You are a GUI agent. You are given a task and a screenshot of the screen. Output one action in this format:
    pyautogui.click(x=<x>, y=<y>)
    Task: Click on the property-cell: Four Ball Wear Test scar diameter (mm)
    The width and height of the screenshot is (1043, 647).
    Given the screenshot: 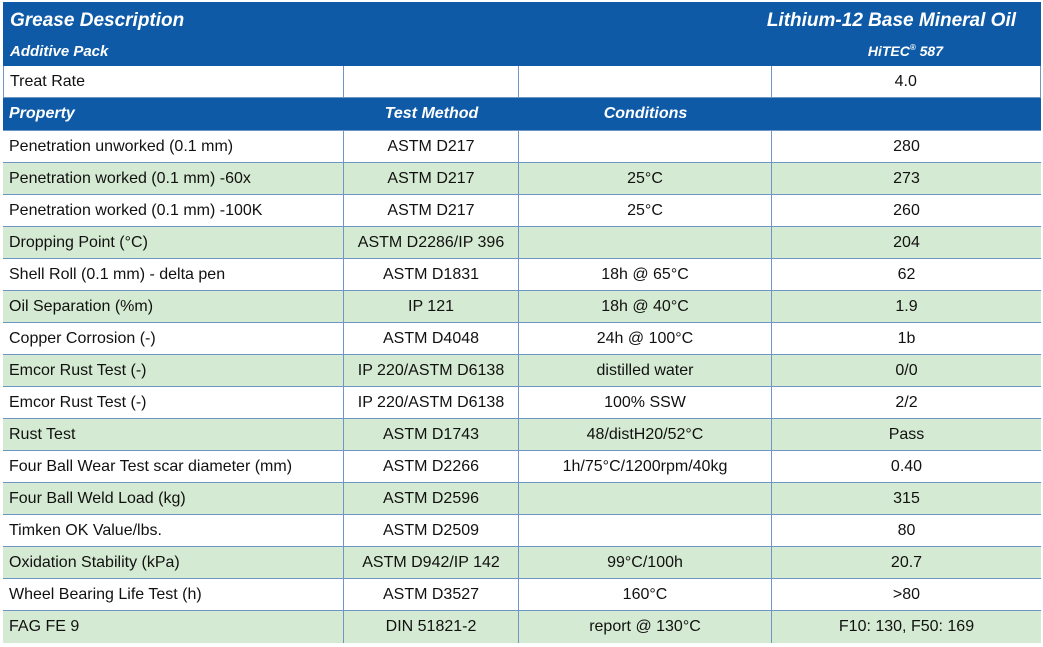 What is the action you would take?
    pyautogui.click(x=173, y=466)
    